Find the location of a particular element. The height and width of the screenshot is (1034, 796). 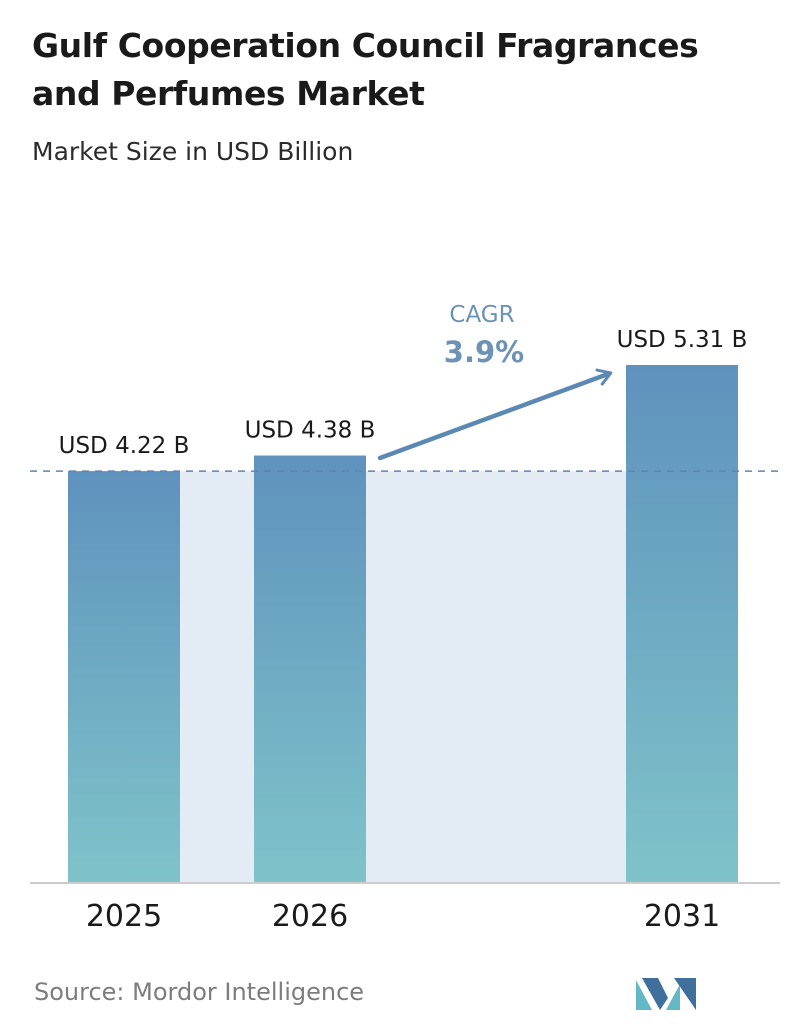

cagr-arrow is located at coordinates (495, 414).